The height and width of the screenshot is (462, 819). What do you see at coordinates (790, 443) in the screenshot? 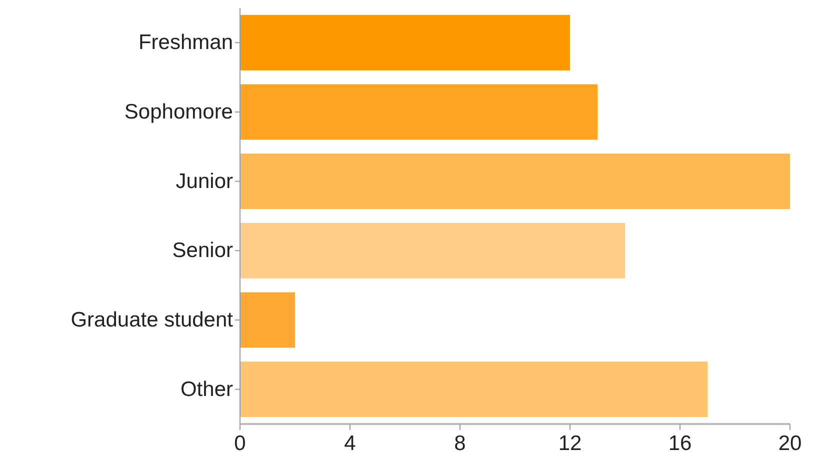
I see `x-tick-label: 20` at bounding box center [790, 443].